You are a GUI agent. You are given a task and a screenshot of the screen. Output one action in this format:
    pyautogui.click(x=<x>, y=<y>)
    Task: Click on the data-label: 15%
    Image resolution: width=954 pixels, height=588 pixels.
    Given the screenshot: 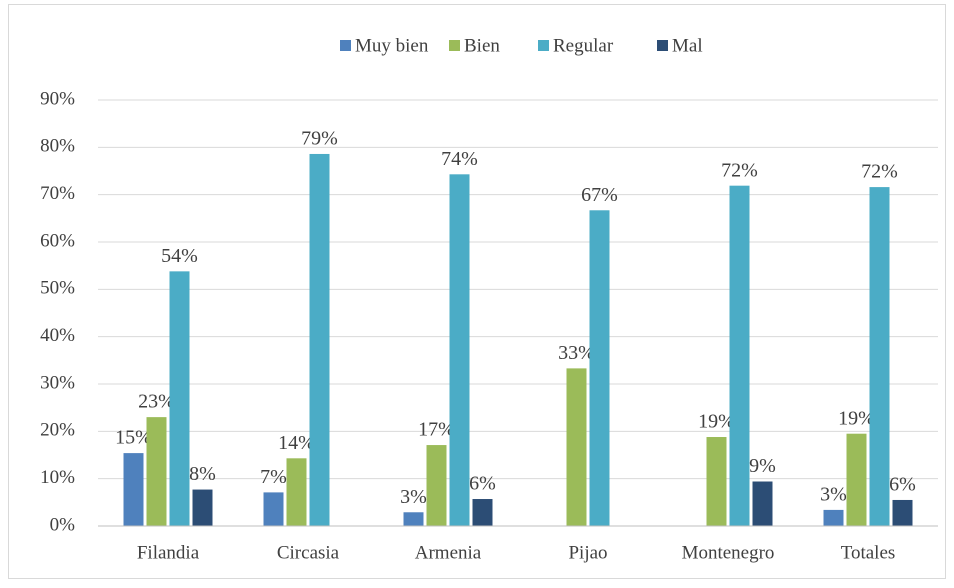 What is the action you would take?
    pyautogui.click(x=133, y=438)
    